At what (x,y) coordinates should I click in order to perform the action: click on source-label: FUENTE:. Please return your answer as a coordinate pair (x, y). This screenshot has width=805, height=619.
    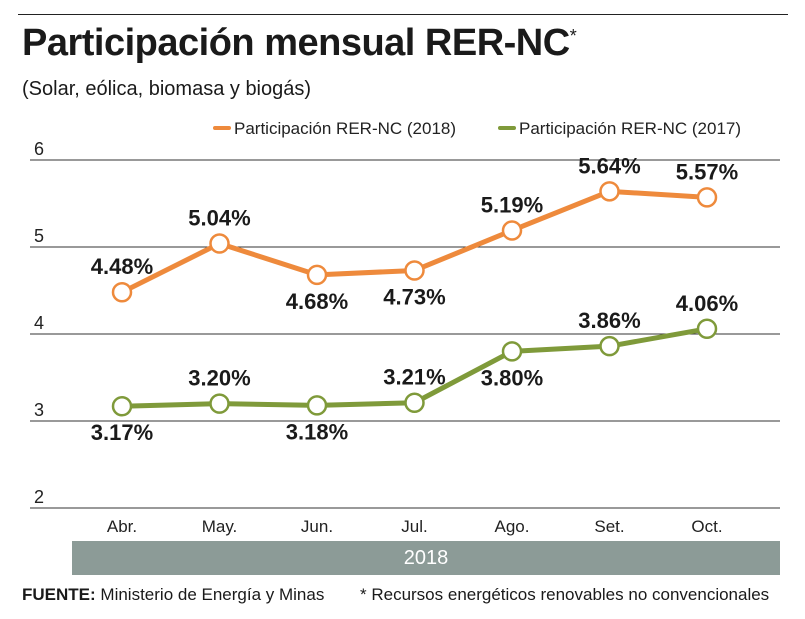
    Looking at the image, I should click on (59, 594).